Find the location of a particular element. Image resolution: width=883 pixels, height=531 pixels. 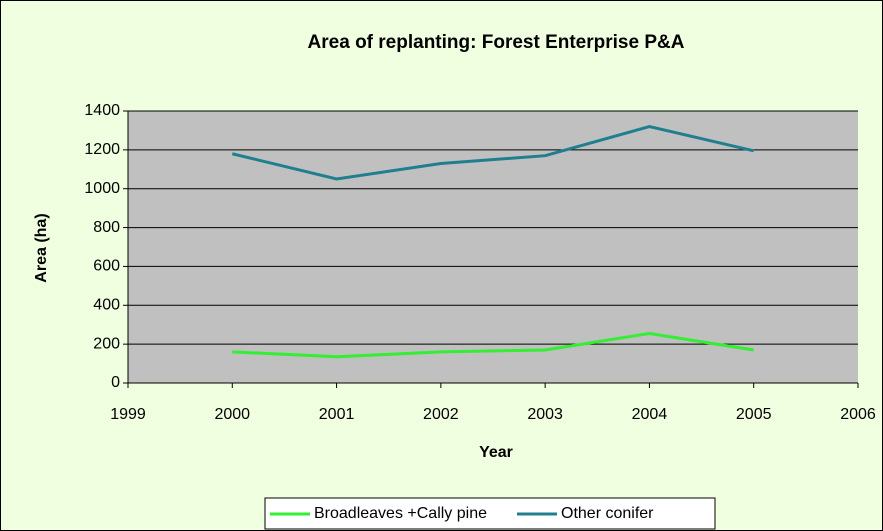

legend-label: Other conifer is located at coordinates (607, 513).